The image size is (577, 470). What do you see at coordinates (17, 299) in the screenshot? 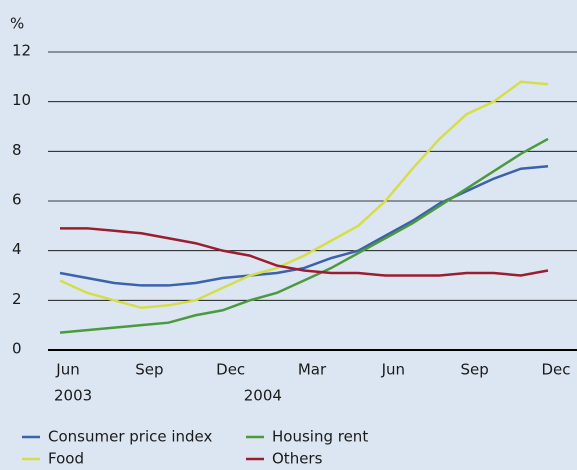
I see `y-tick-label: 2` at bounding box center [17, 299].